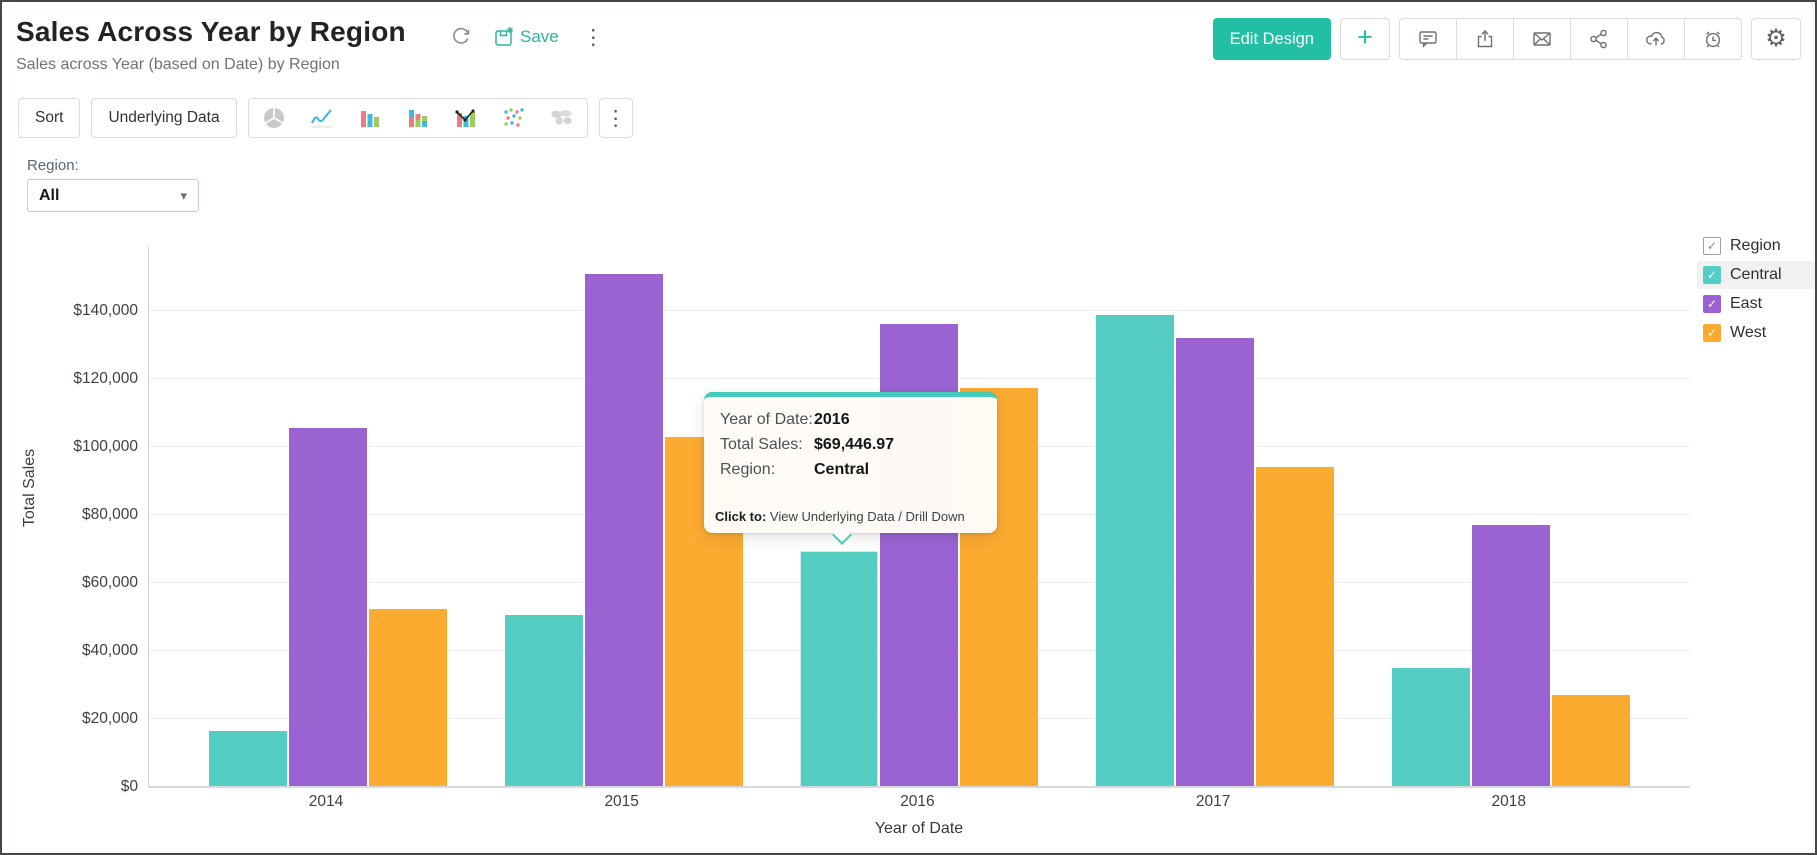 The width and height of the screenshot is (1817, 855). Describe the element at coordinates (461, 37) in the screenshot. I see `refresh-icon` at that location.